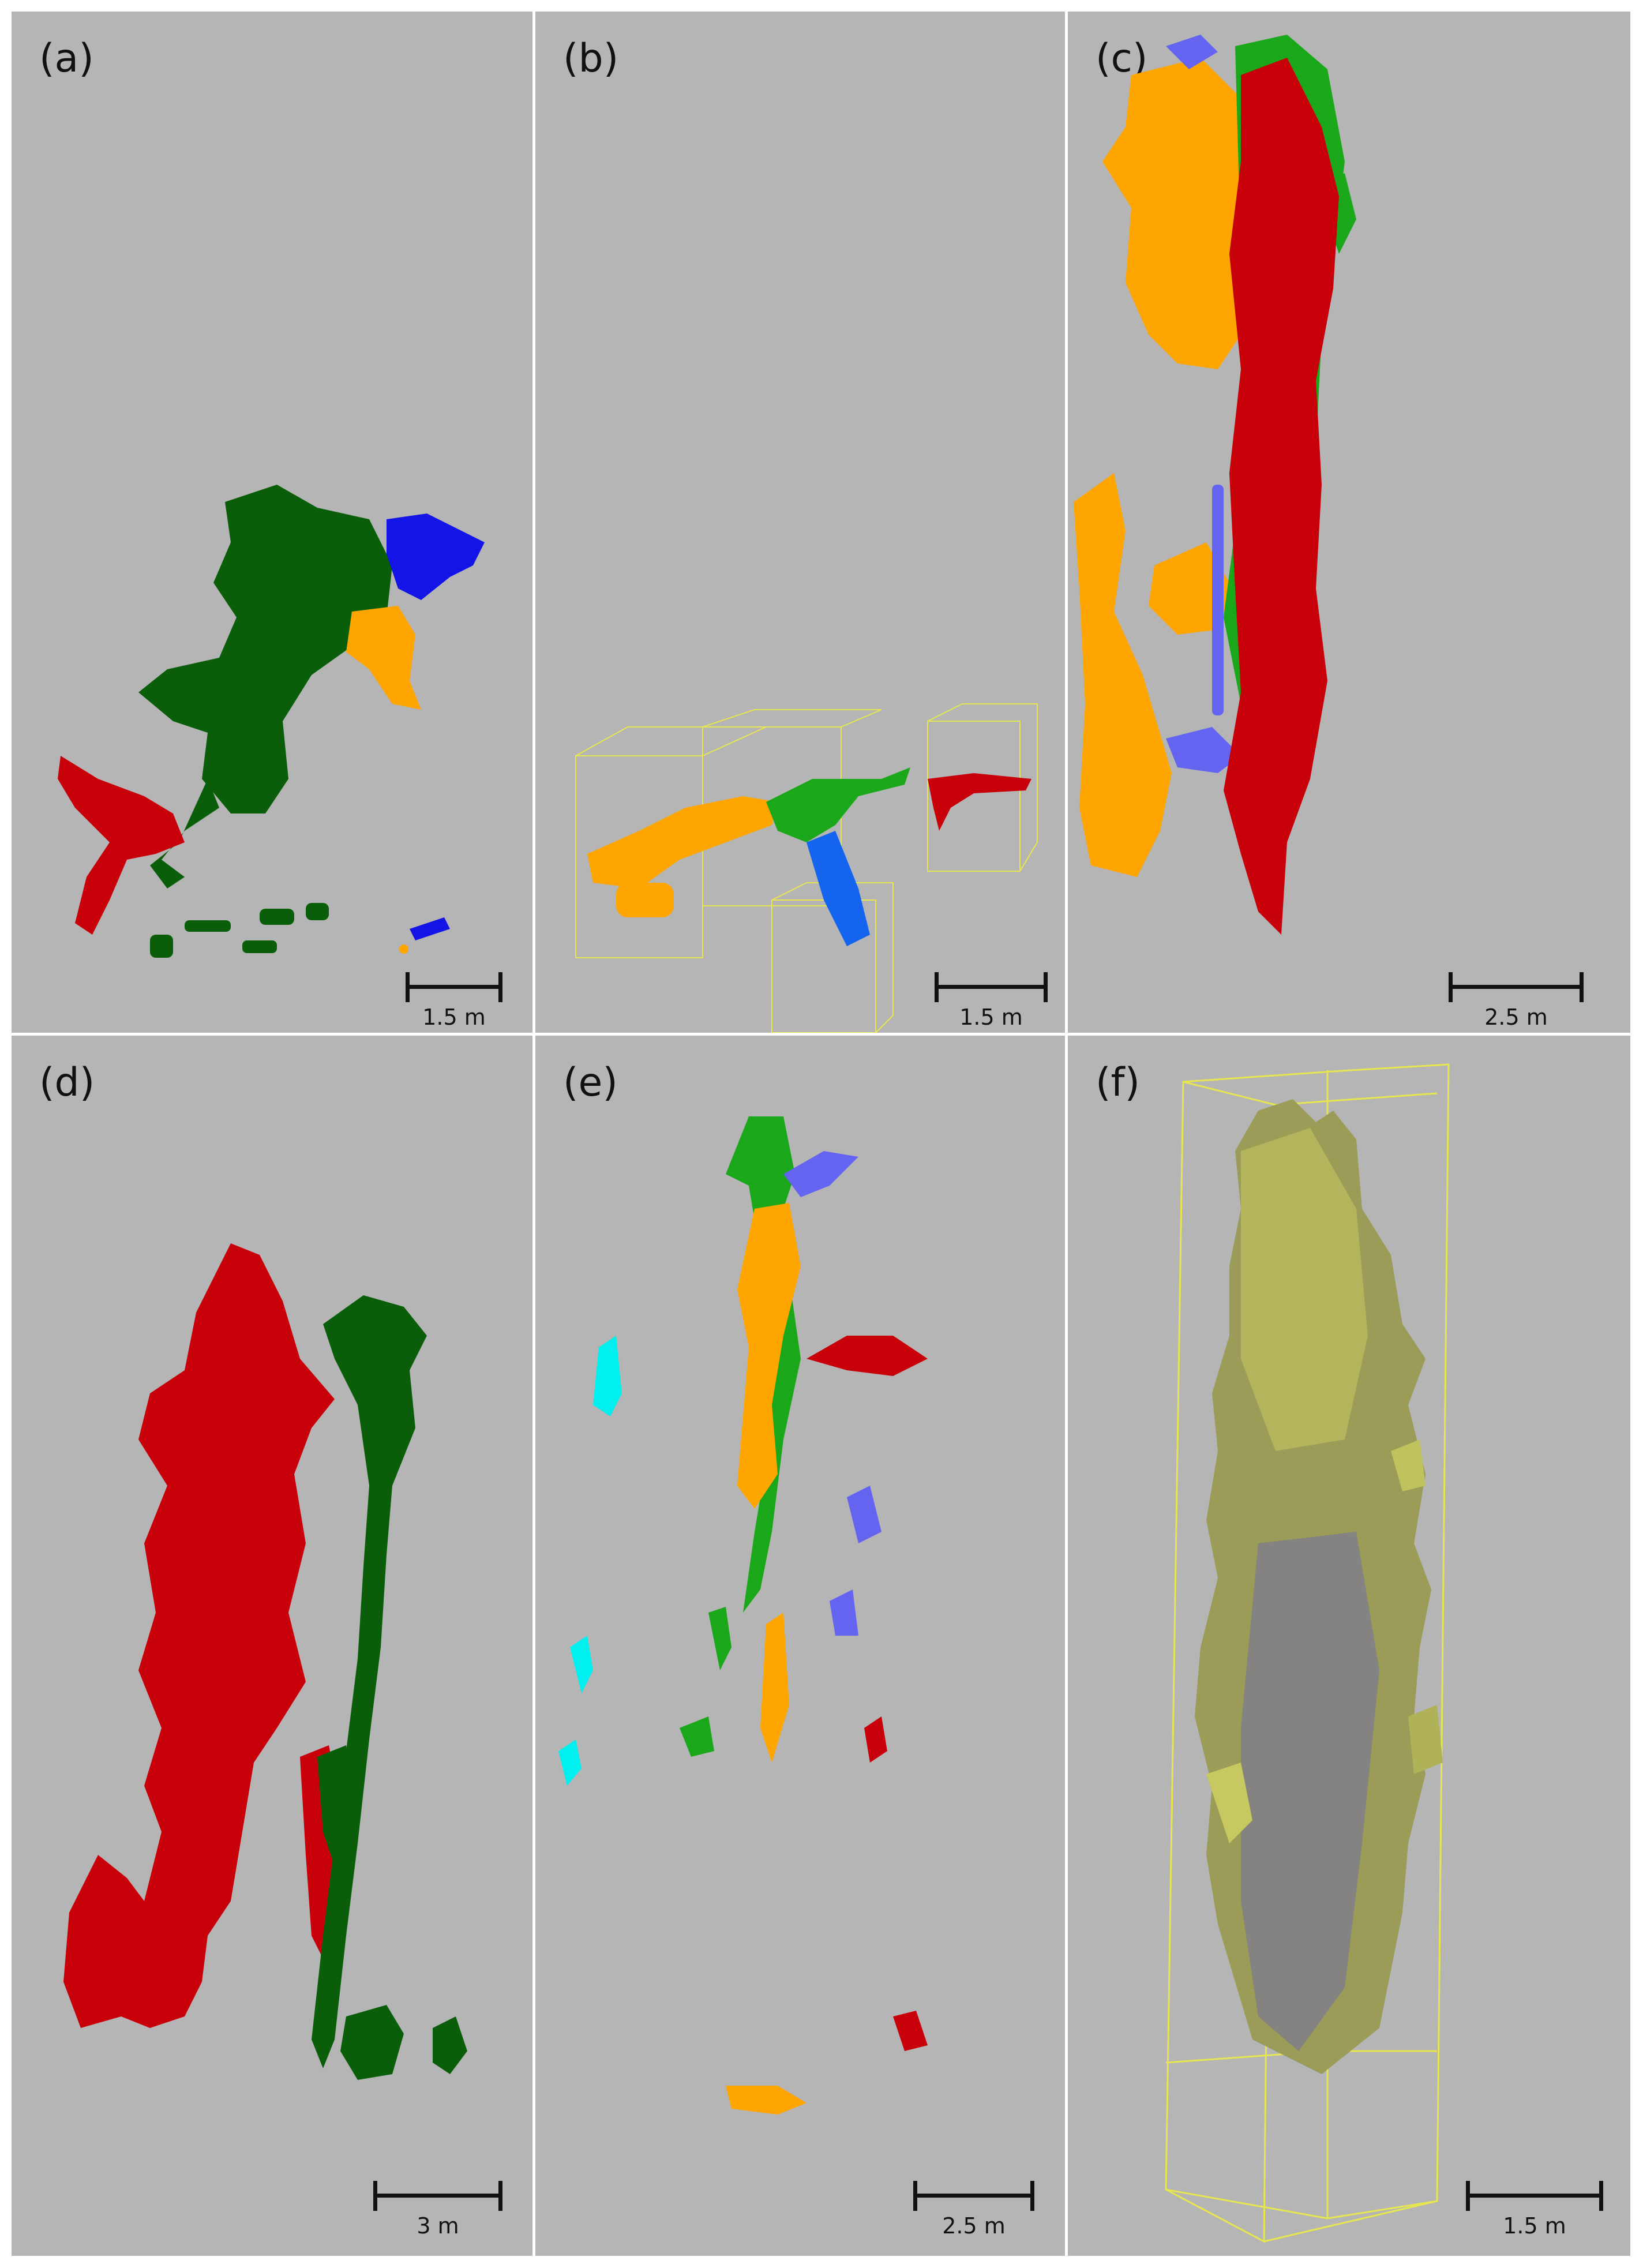 Image resolution: width=1643 pixels, height=2268 pixels. Describe the element at coordinates (591, 59) in the screenshot. I see `panel-b-label: (b)` at that location.